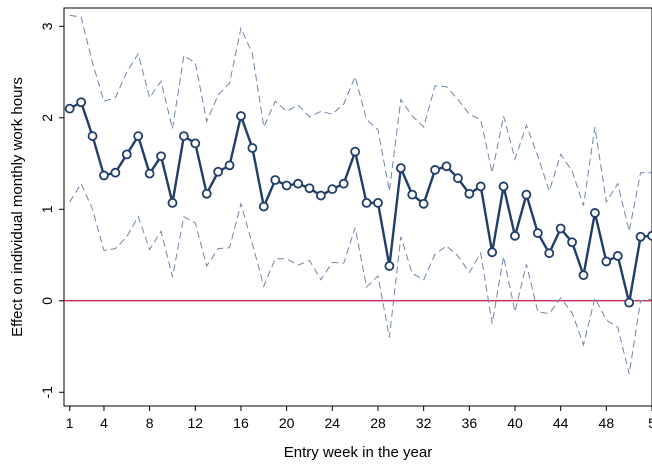 The width and height of the screenshot is (652, 466). Describe the element at coordinates (70, 423) in the screenshot. I see `x-tick-label: 1` at that location.